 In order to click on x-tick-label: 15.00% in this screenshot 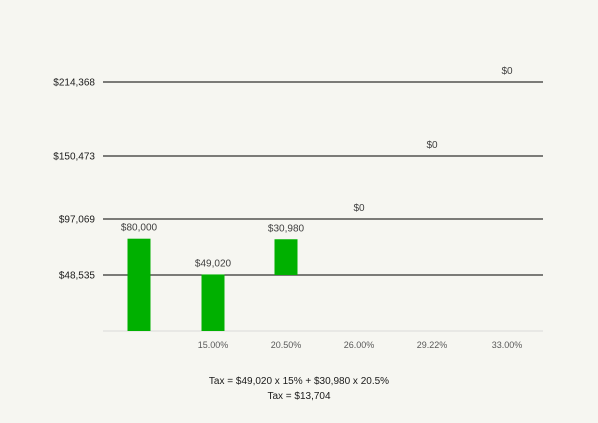, I will do `click(213, 345)`.